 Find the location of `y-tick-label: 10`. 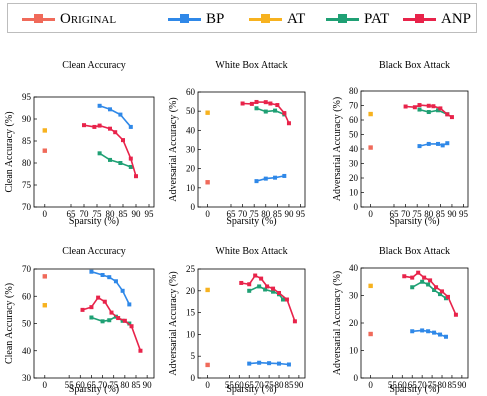

y-tick-label: 10 is located at coordinates (191, 334).